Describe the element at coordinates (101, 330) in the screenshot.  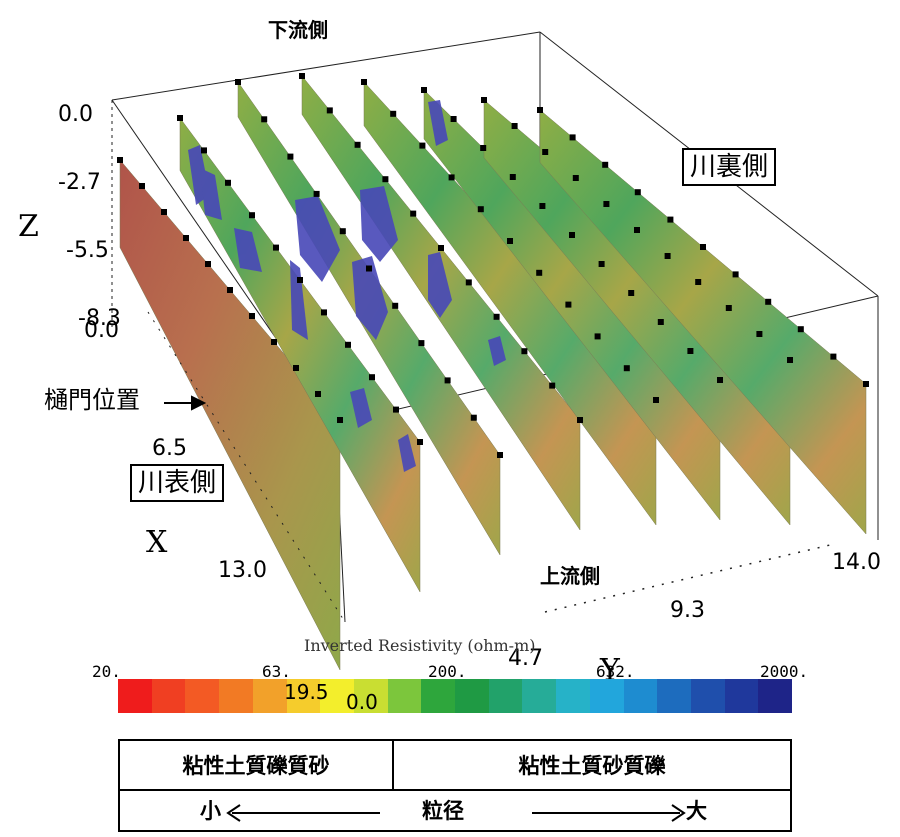
I see `x-tick: 0.0` at that location.